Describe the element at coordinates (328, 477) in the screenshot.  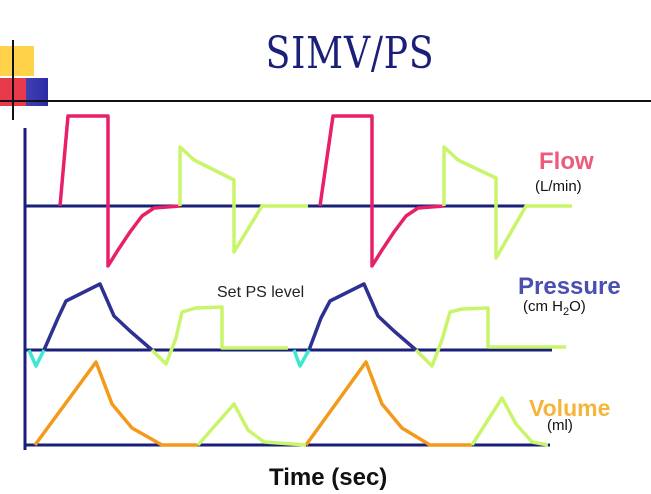
I see `time-axis-label: Time (sec)` at that location.